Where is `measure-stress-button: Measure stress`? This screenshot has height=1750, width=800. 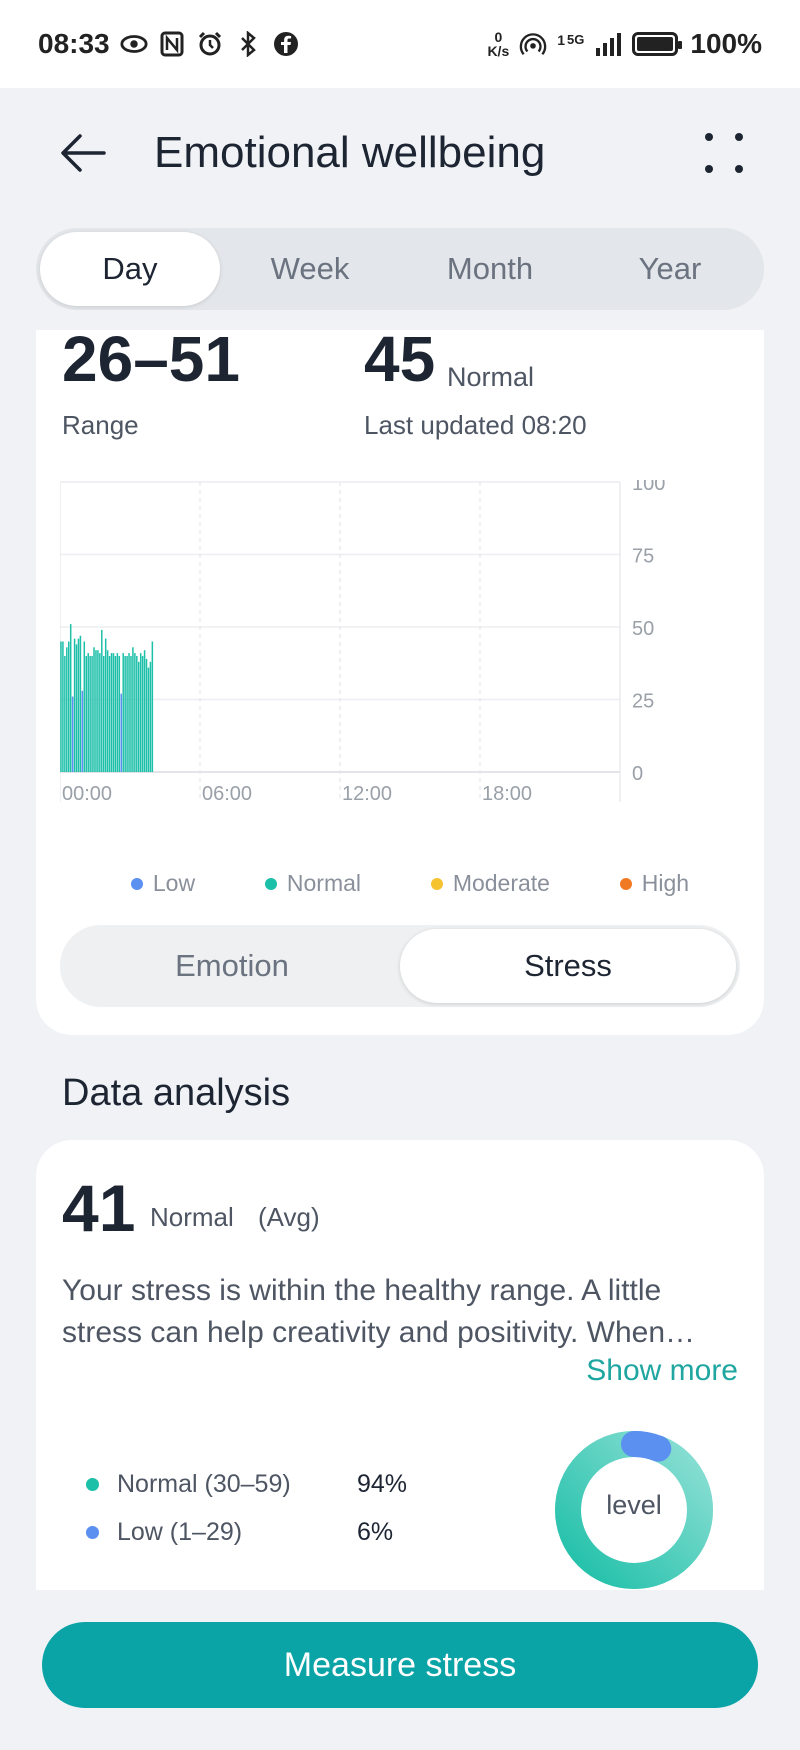
measure-stress-button: Measure stress is located at coordinates (400, 1665).